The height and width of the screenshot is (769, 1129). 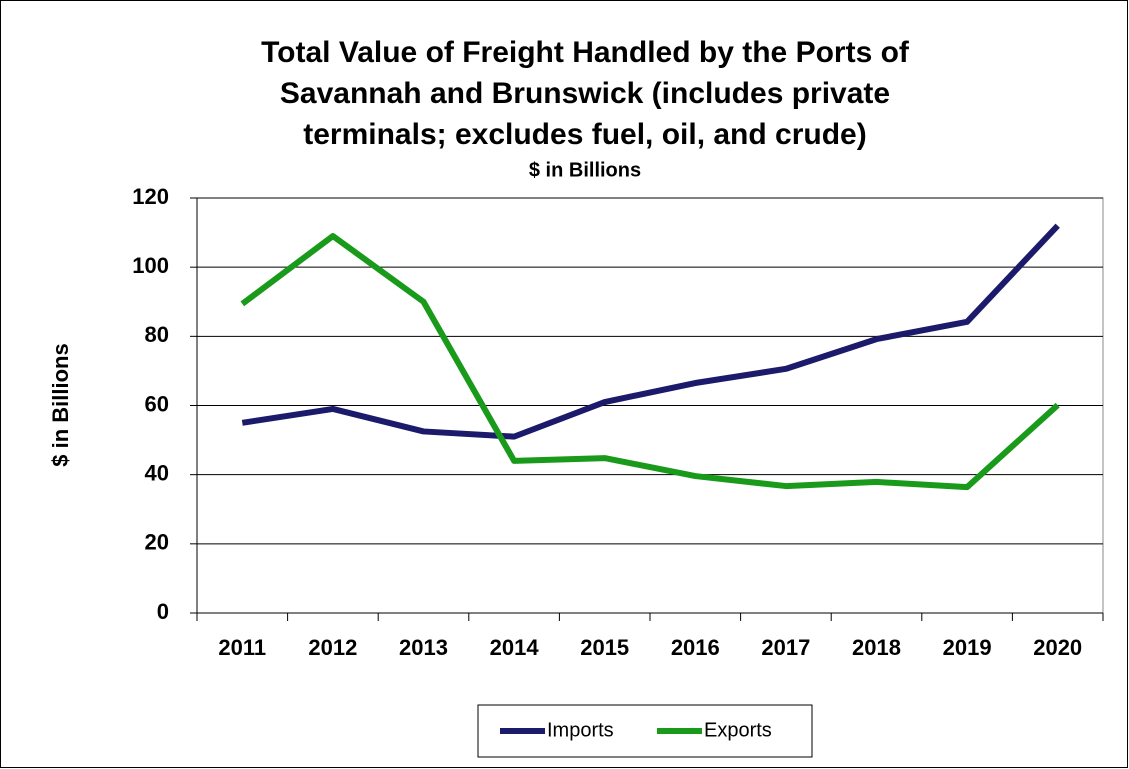 I want to click on y-tick-label: 60, so click(x=157, y=403).